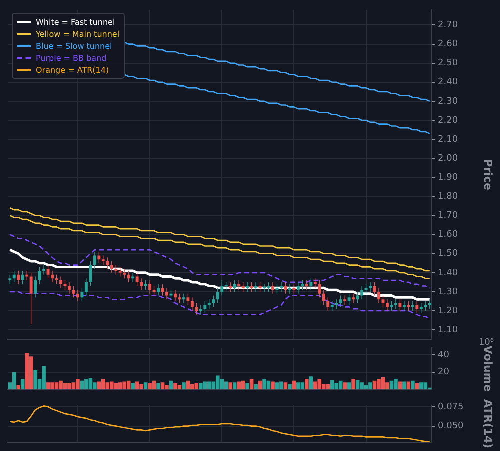 The image size is (500, 451). What do you see at coordinates (448, 83) in the screenshot?
I see `y-tick-label: 2.40` at bounding box center [448, 83].